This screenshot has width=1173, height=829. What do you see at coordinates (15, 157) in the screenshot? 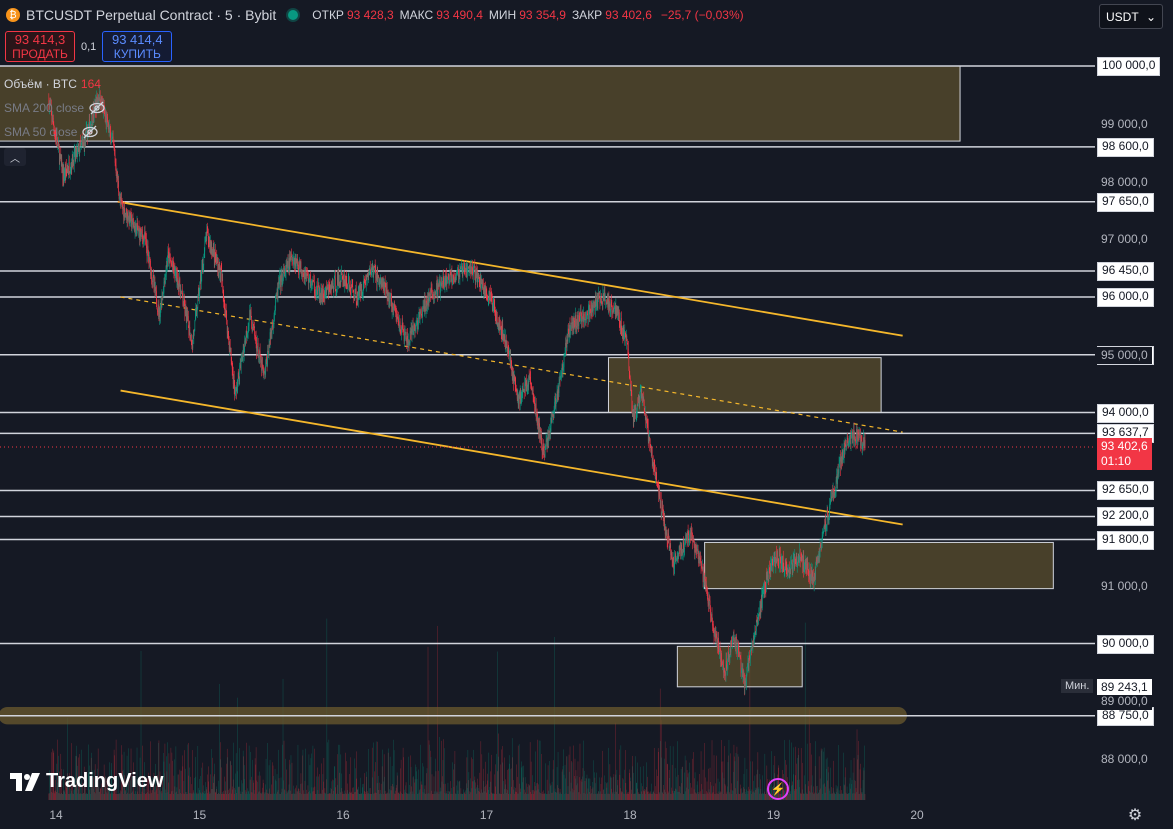
I see `collapse-legend-button: ︿` at bounding box center [15, 157].